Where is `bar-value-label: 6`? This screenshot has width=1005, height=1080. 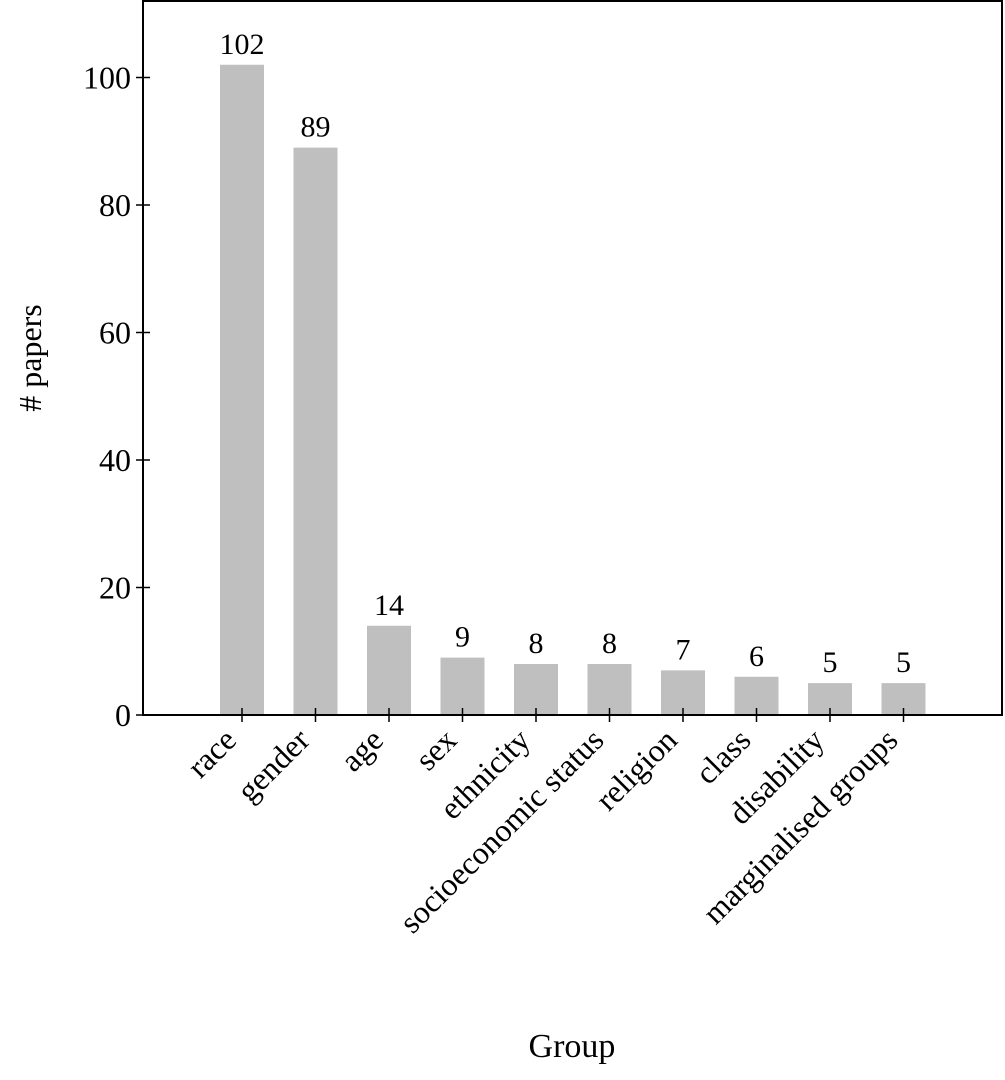 bar-value-label: 6 is located at coordinates (756, 656).